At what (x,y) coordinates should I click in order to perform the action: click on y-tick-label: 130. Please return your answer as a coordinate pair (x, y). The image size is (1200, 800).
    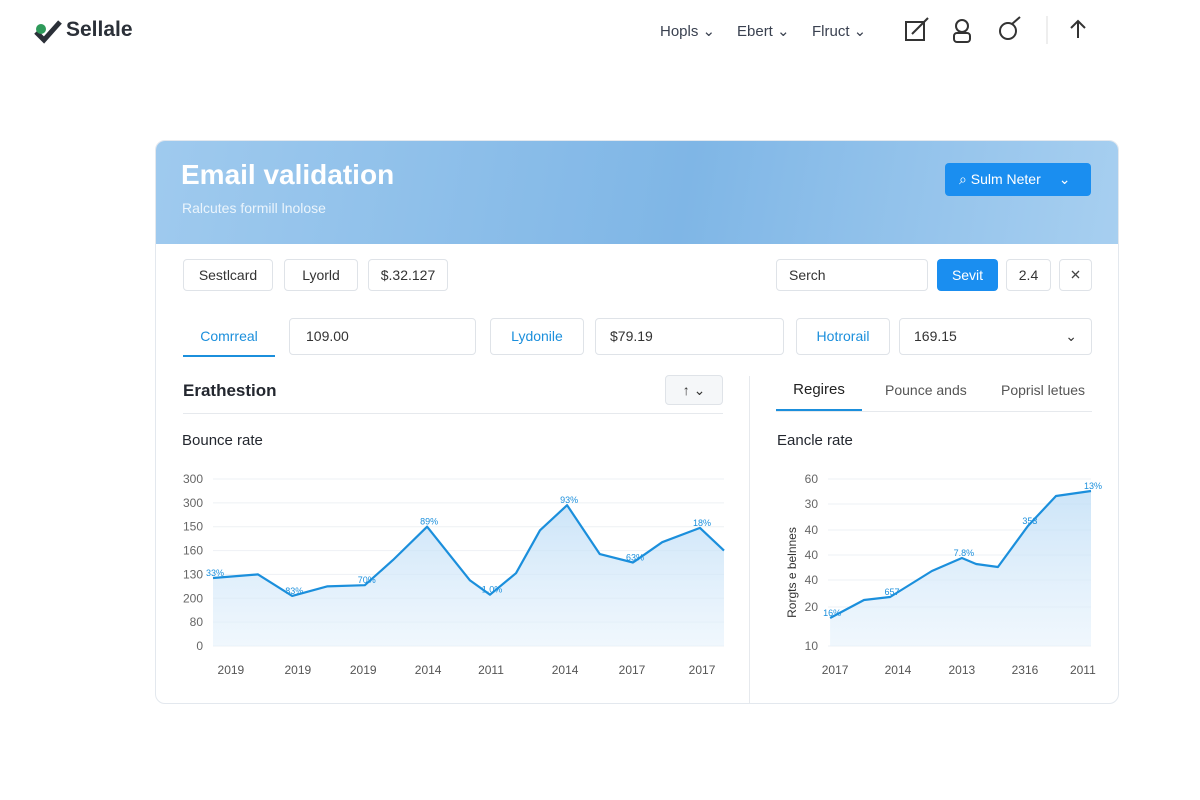
    Looking at the image, I should click on (193, 574).